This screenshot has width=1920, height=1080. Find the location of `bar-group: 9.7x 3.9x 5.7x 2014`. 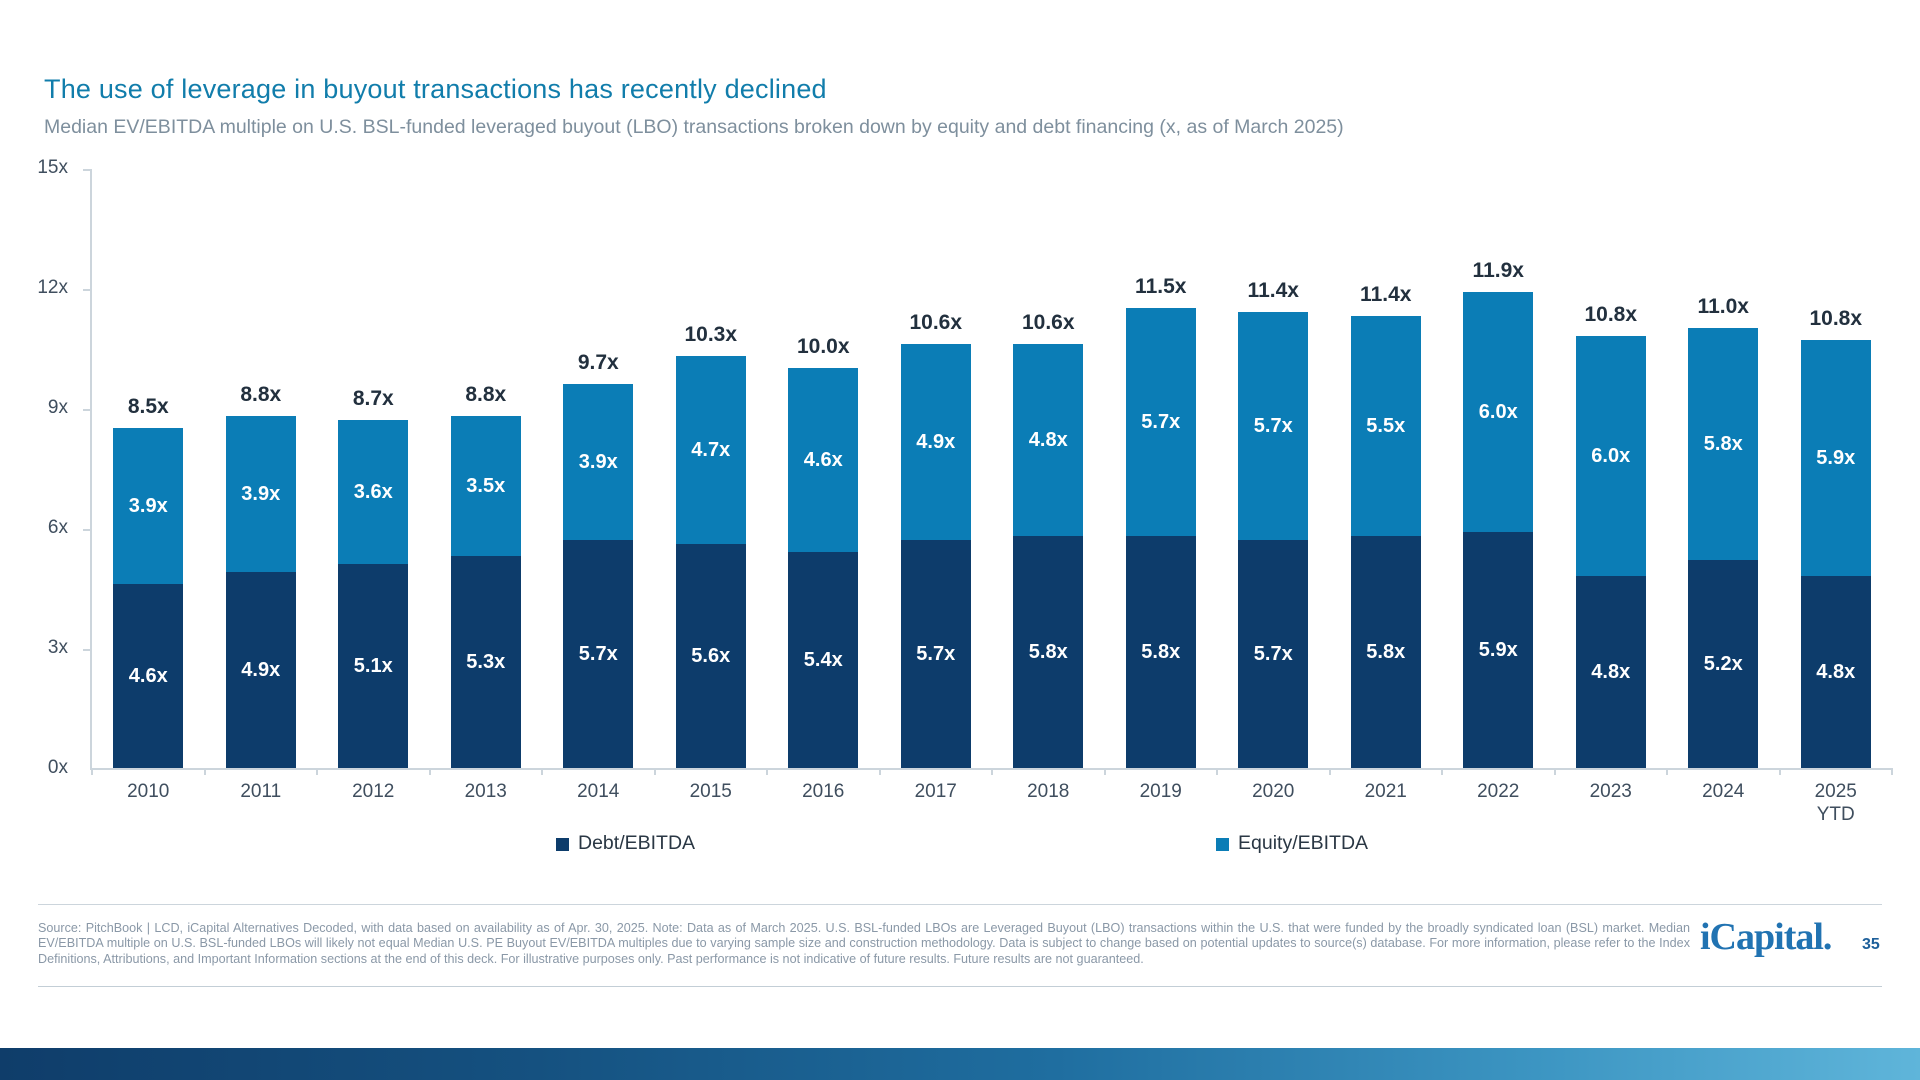

bar-group: 9.7x 3.9x 5.7x 2014 is located at coordinates (598, 486).